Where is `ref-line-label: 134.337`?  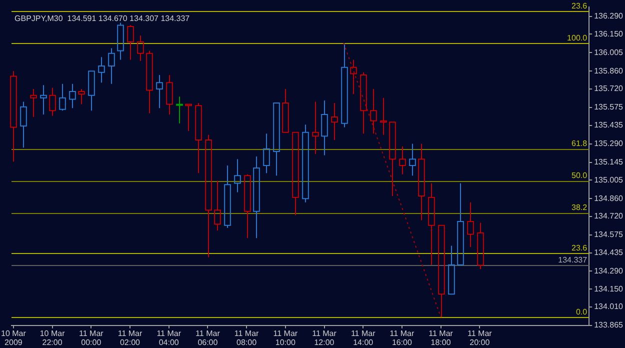
ref-line-label: 134.337 is located at coordinates (573, 259).